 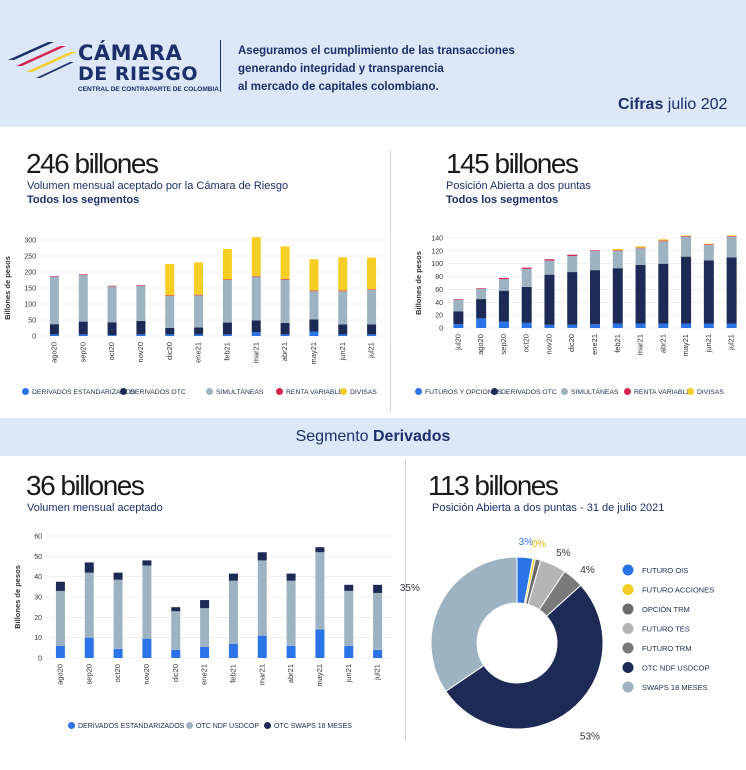 I want to click on x-tick-label: feb21, so click(x=226, y=351).